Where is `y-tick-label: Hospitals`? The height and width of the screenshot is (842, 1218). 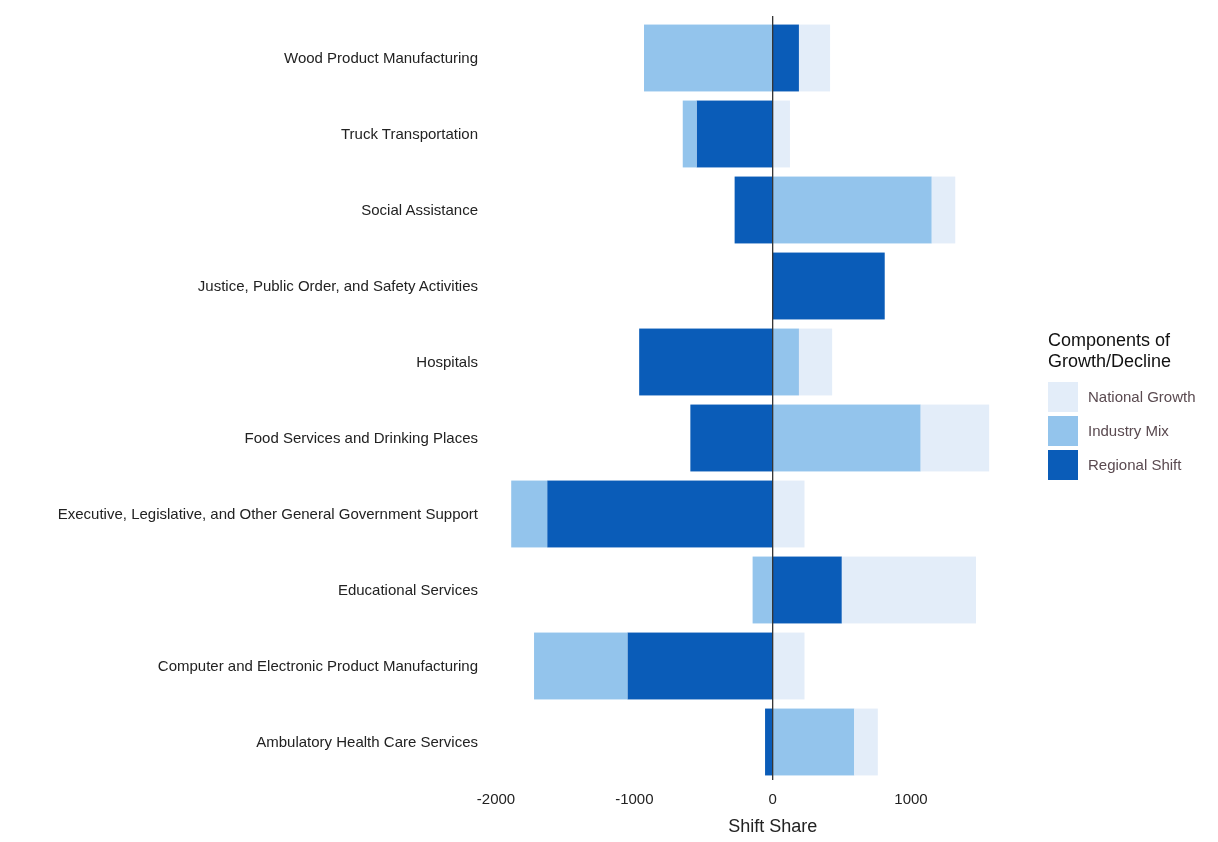
y-tick-label: Hospitals is located at coordinates (447, 362).